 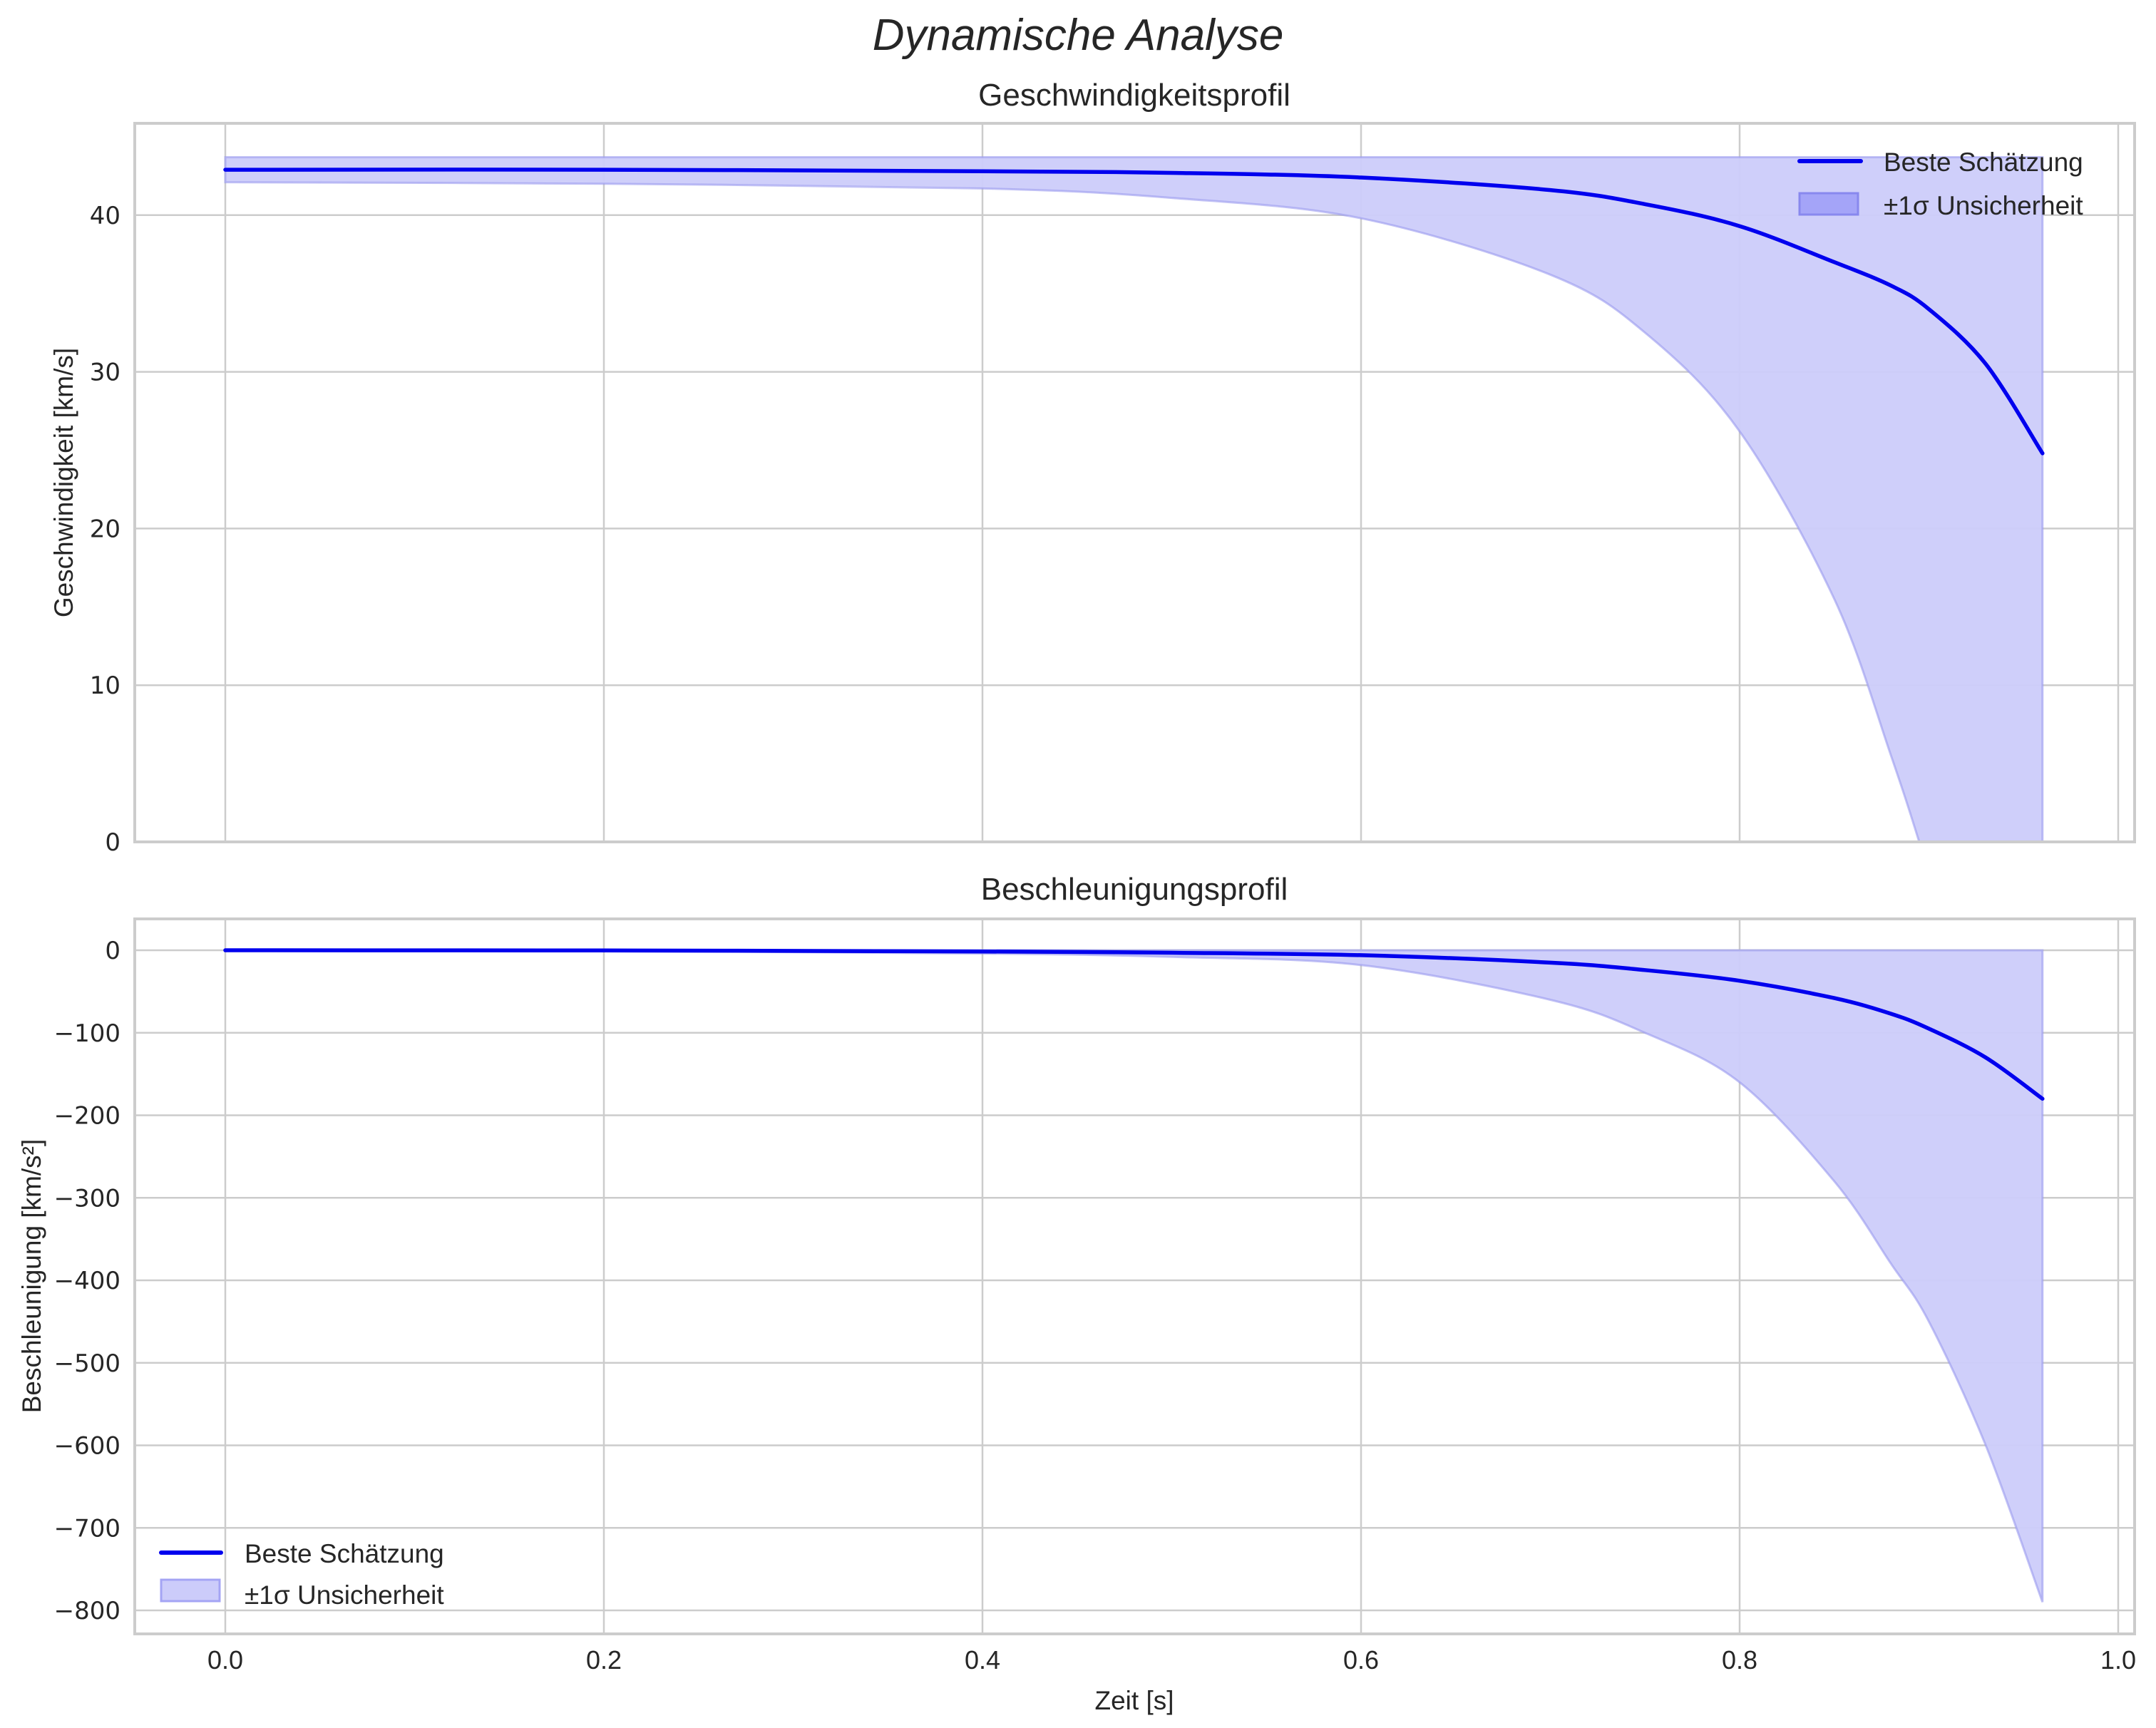 I want to click on y-tick-label: −400, so click(x=87, y=1281).